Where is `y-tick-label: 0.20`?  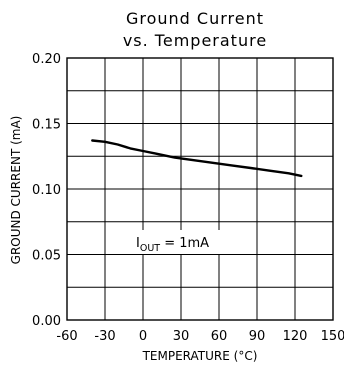 y-tick-label: 0.20 is located at coordinates (46, 59).